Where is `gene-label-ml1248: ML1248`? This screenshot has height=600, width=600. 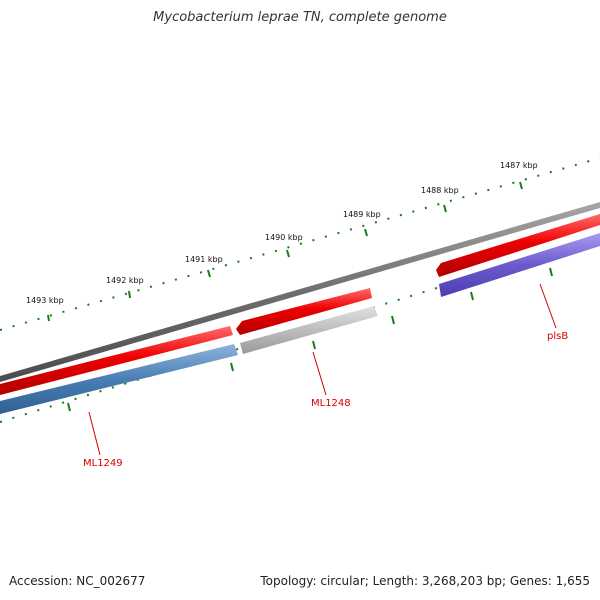
gene-label-ml1248: ML1248 is located at coordinates (331, 403).